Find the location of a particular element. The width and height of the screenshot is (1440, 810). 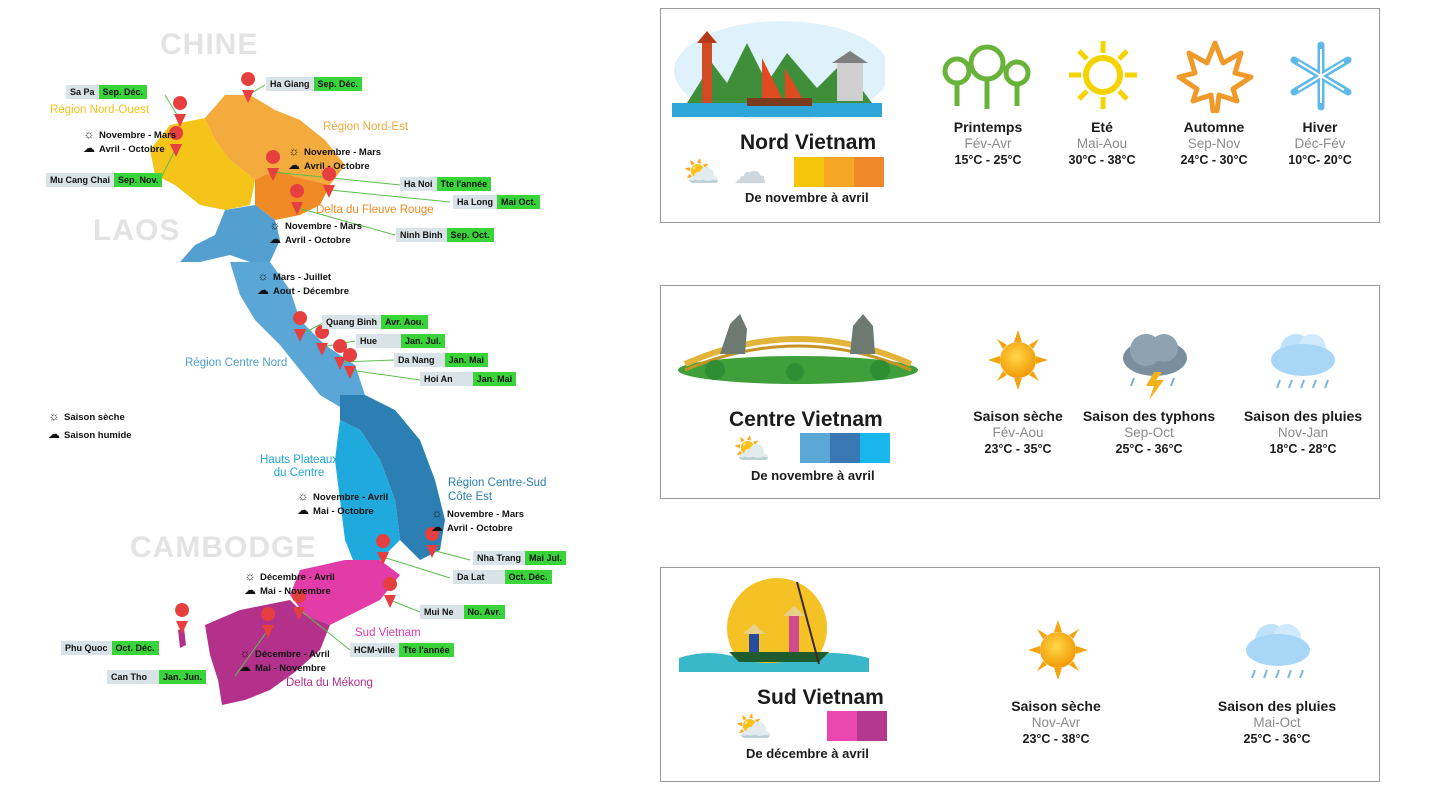

city-tag-hoian: Hoi An Jan. Mai is located at coordinates (468, 379).